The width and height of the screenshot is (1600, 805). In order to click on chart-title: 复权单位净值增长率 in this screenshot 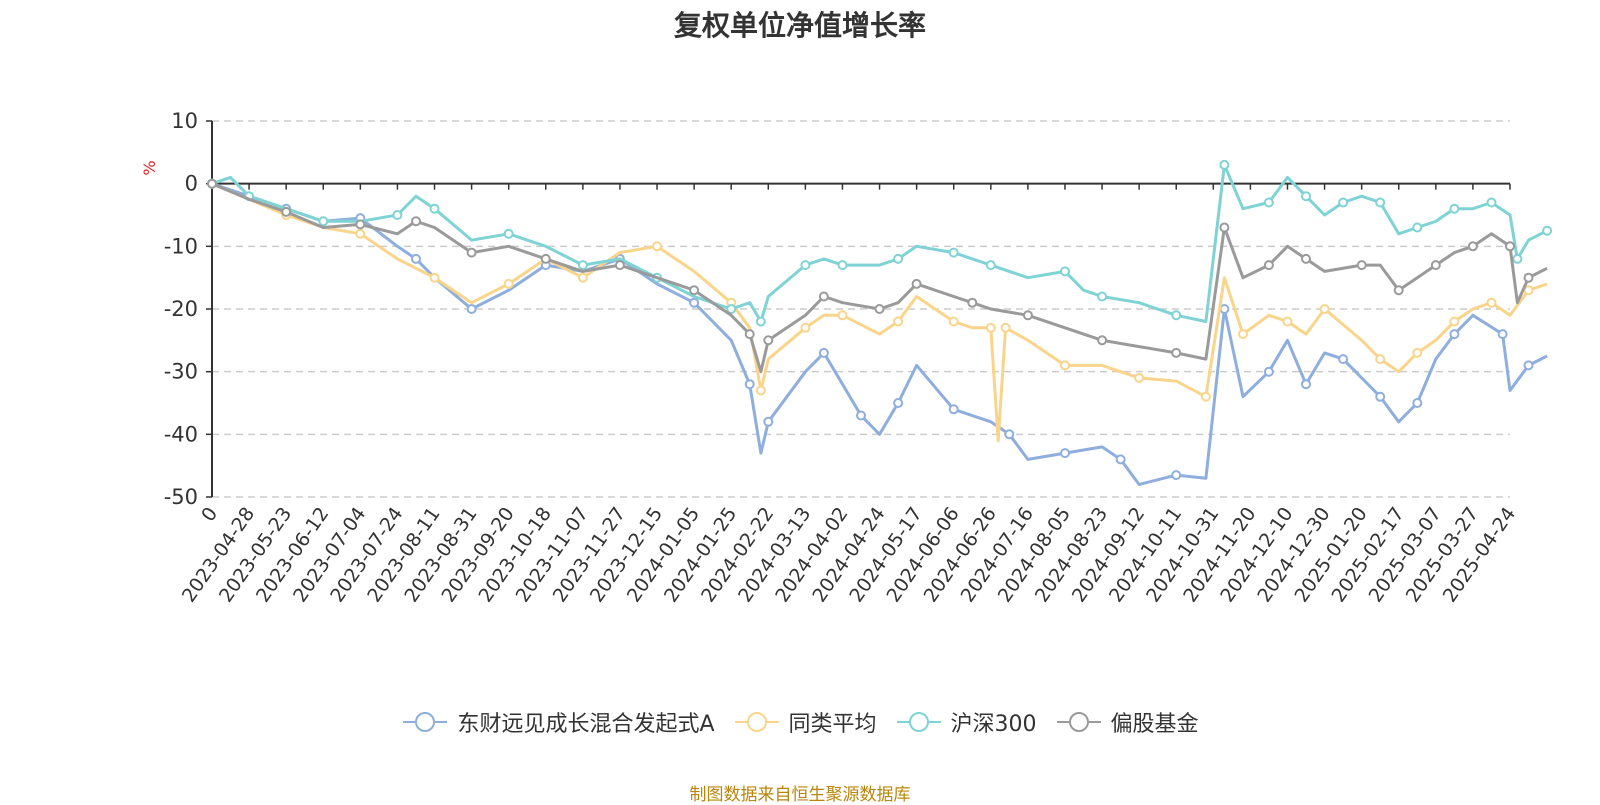, I will do `click(799, 25)`.